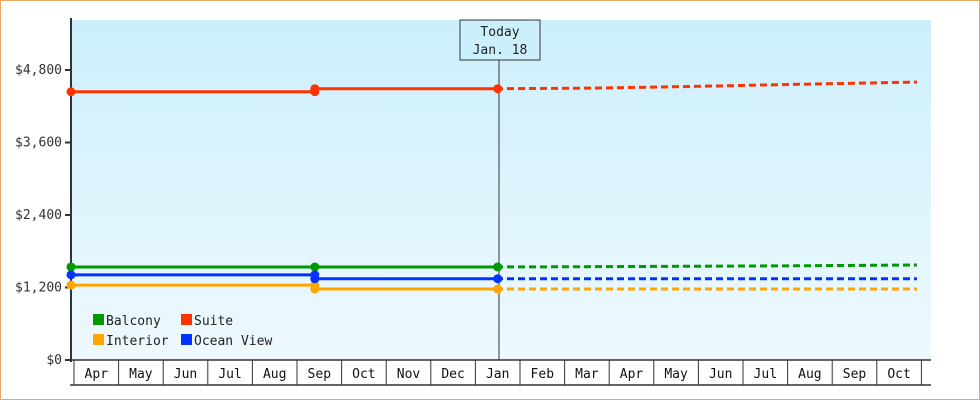 The height and width of the screenshot is (400, 980). I want to click on legend-label: Ocean View, so click(233, 341).